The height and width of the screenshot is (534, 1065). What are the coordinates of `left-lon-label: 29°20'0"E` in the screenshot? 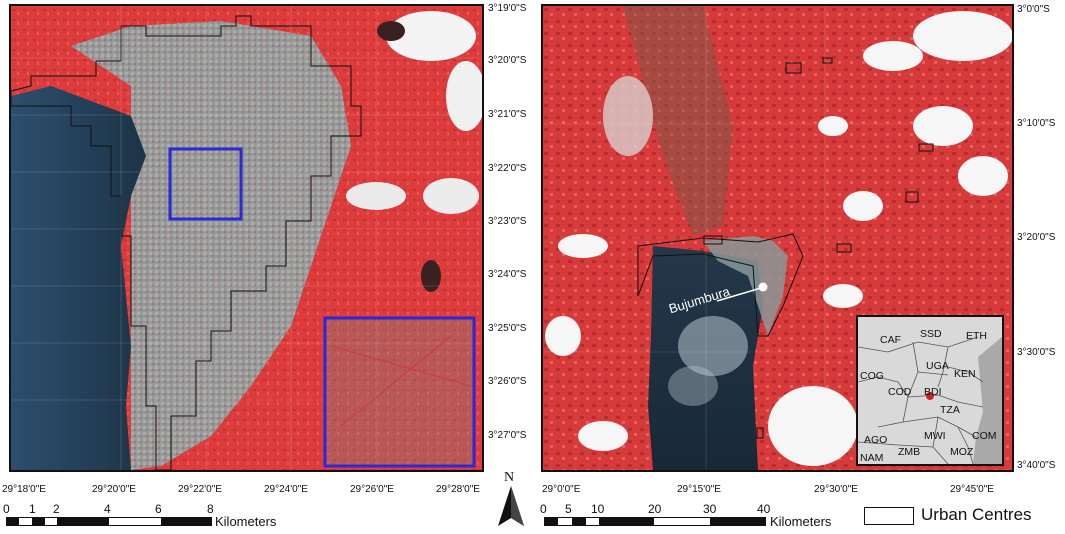 It's located at (114, 489).